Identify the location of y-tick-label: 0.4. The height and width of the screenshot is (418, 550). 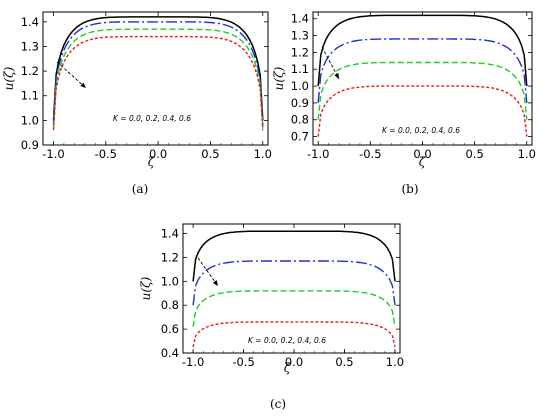
(170, 353).